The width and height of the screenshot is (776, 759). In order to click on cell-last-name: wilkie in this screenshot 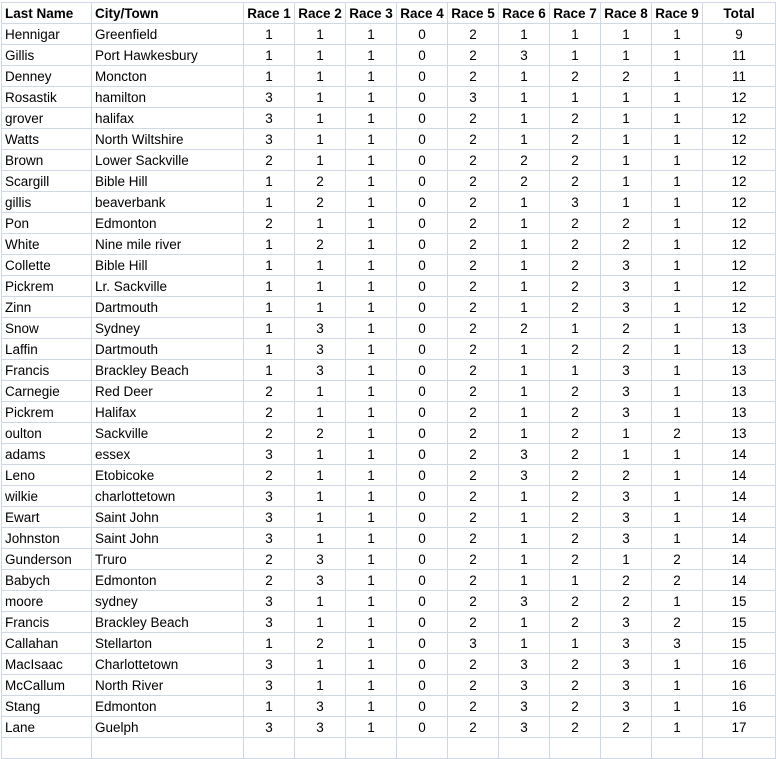, I will do `click(46, 496)`.